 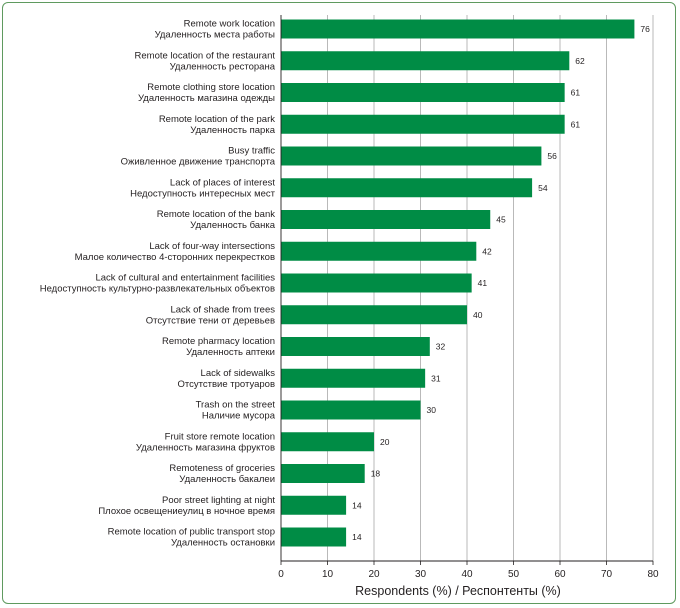 What do you see at coordinates (328, 574) in the screenshot?
I see `x-tick-label: 10` at bounding box center [328, 574].